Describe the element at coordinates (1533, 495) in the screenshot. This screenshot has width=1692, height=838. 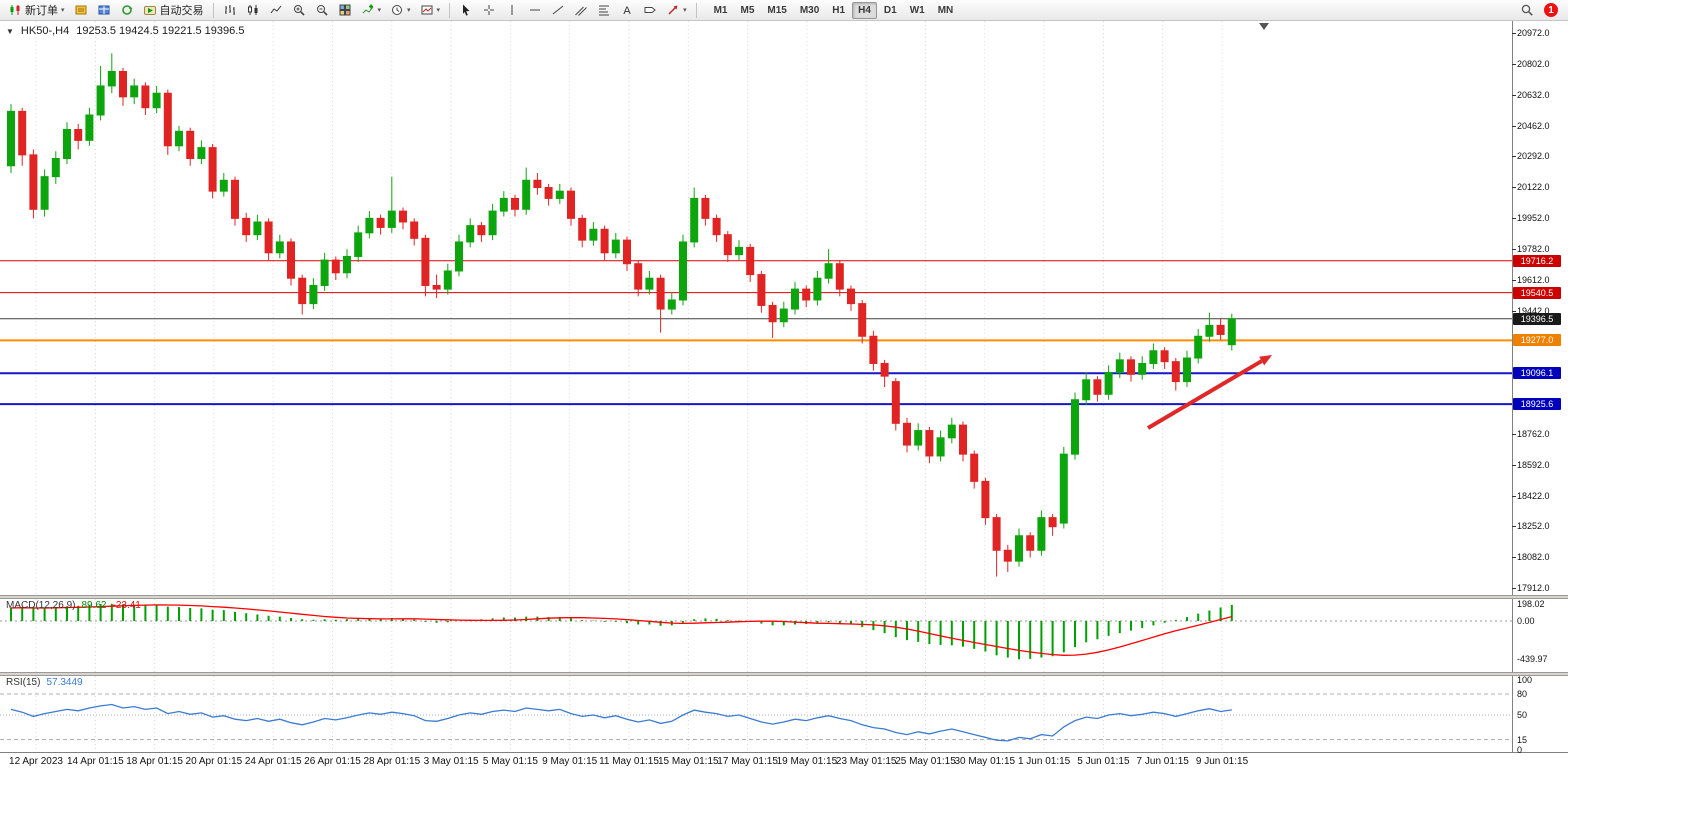
I see `price-tick-label: 18422.0` at that location.